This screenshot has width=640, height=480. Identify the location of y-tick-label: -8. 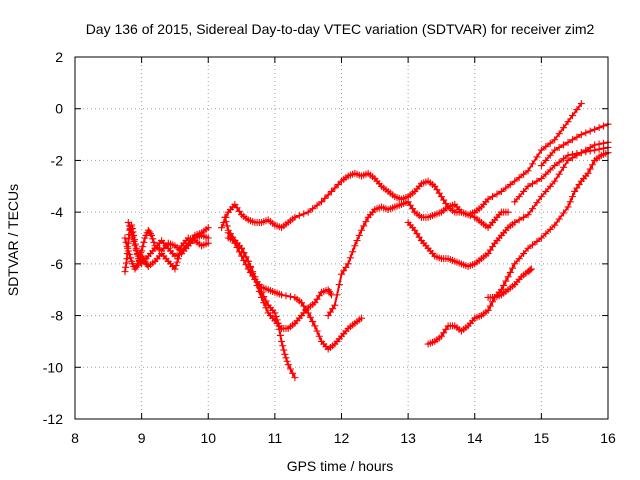
(57, 316).